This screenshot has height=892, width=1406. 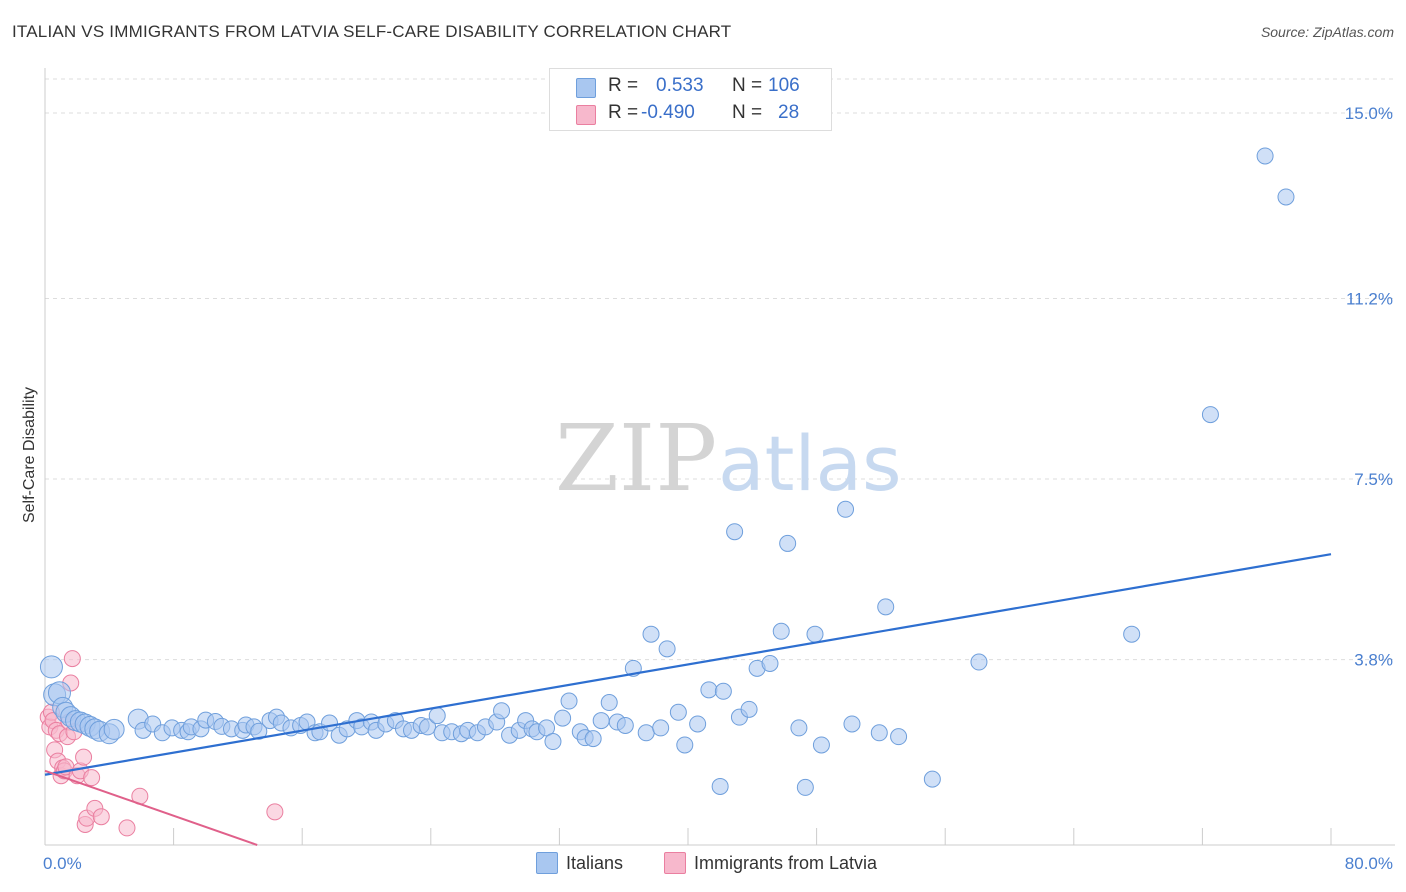 I want to click on watermark-zip: ZIP, so click(x=636, y=458).